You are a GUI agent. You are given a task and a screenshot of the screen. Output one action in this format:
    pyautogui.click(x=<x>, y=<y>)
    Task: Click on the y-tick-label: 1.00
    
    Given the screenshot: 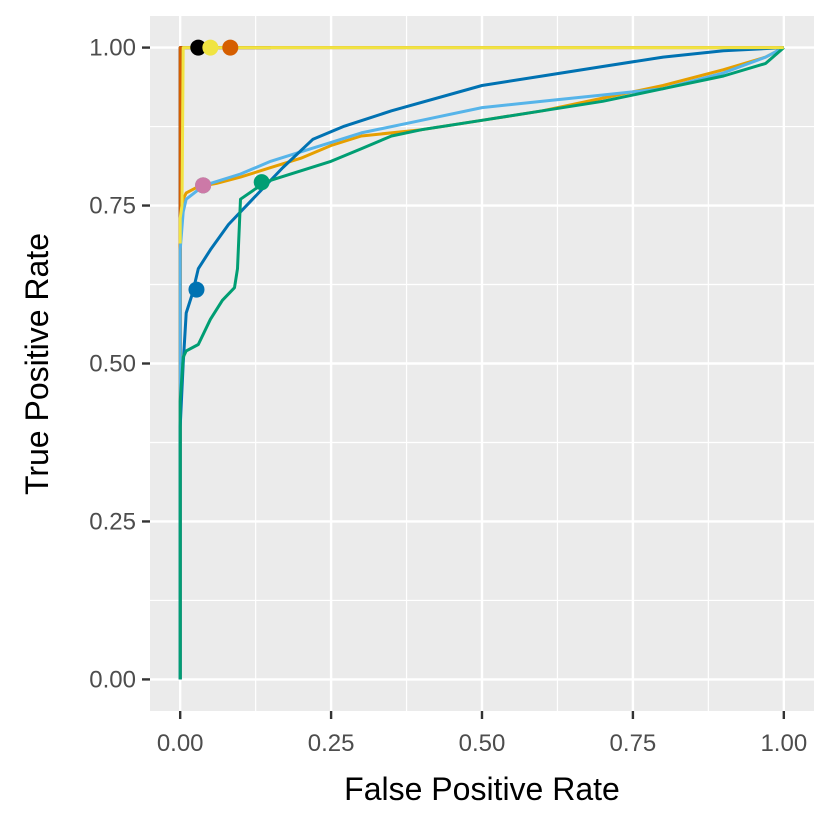 What is the action you would take?
    pyautogui.click(x=112, y=48)
    